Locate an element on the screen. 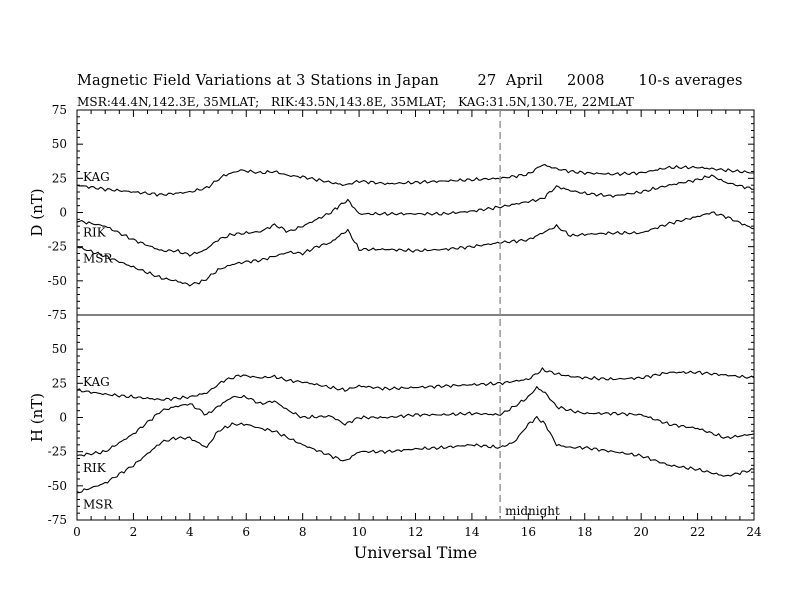 The height and width of the screenshot is (612, 792). x-axis-label: Universal Time is located at coordinates (415, 552).